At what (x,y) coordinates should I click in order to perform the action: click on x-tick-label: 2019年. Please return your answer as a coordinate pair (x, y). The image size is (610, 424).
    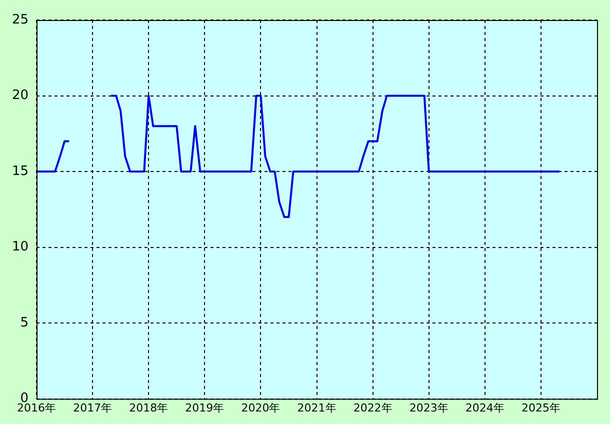
    Looking at the image, I should click on (204, 407).